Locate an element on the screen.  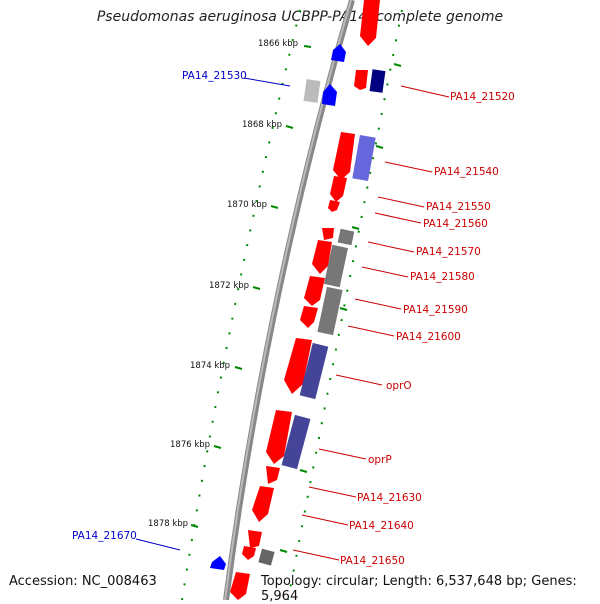
gene-label-pa14-21570: PA14_21570 is located at coordinates (448, 252).